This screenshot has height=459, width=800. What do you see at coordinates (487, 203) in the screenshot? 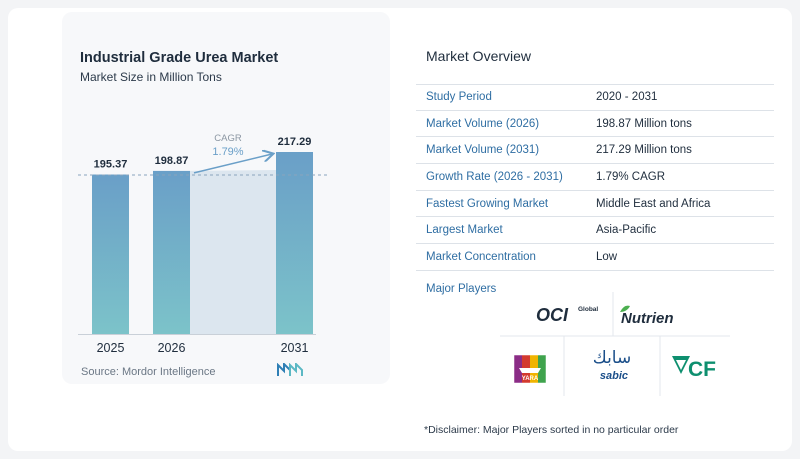
I see `overview-label: Fastest Growing Market` at bounding box center [487, 203].